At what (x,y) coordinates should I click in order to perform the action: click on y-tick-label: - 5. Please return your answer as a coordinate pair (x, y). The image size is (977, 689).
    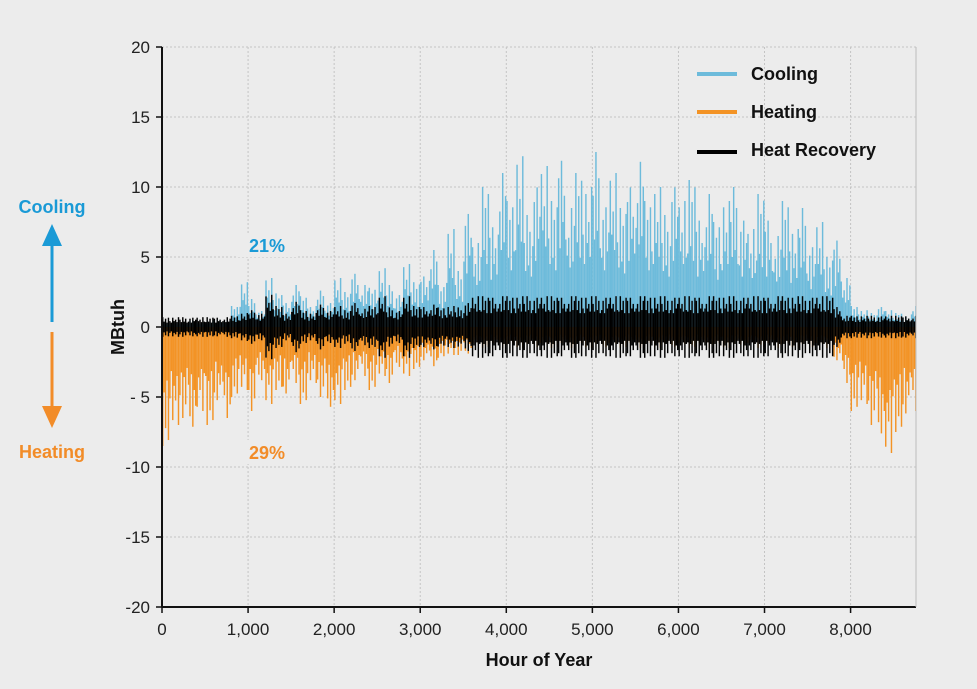
    Looking at the image, I should click on (140, 397).